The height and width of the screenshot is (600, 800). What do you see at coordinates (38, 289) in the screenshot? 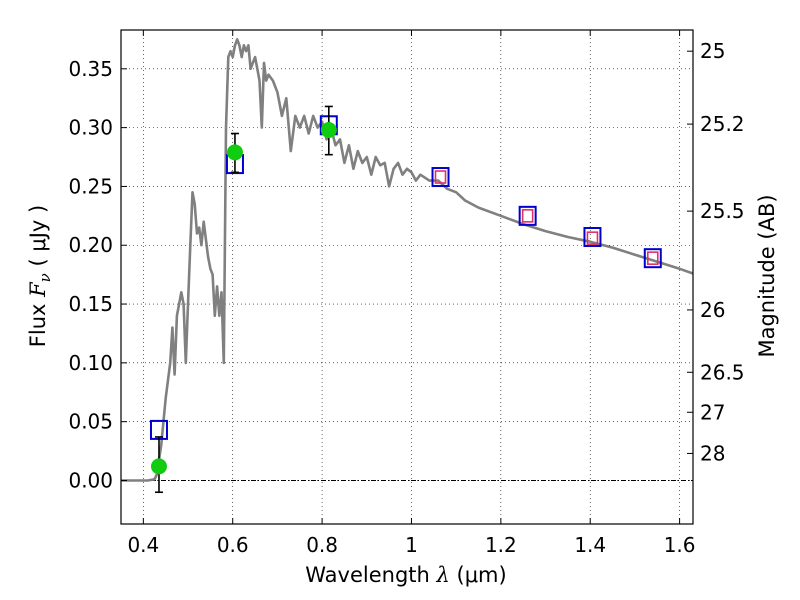
I see `y-axis-label-symbol: F` at bounding box center [38, 289].